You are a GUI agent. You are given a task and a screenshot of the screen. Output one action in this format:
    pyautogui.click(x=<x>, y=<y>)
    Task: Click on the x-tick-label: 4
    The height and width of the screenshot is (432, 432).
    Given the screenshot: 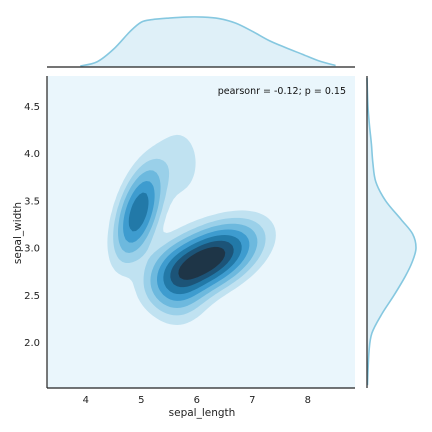 What is the action you would take?
    pyautogui.click(x=86, y=400)
    